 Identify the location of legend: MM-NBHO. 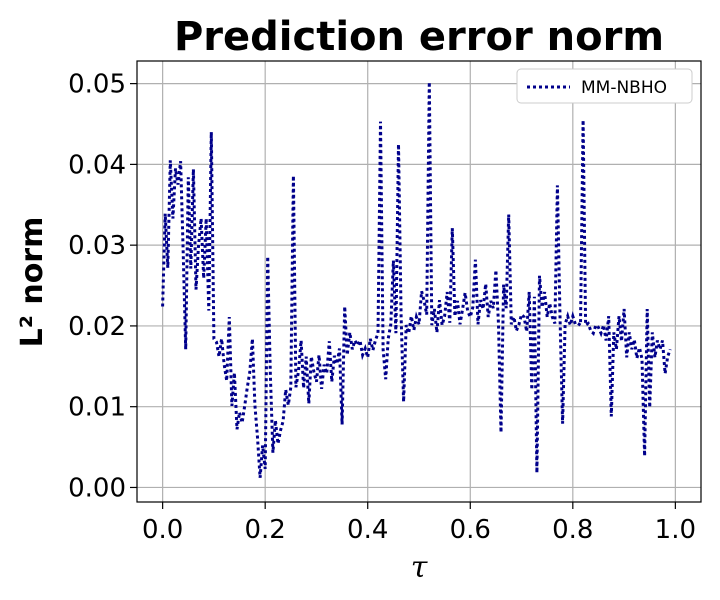
(604, 86).